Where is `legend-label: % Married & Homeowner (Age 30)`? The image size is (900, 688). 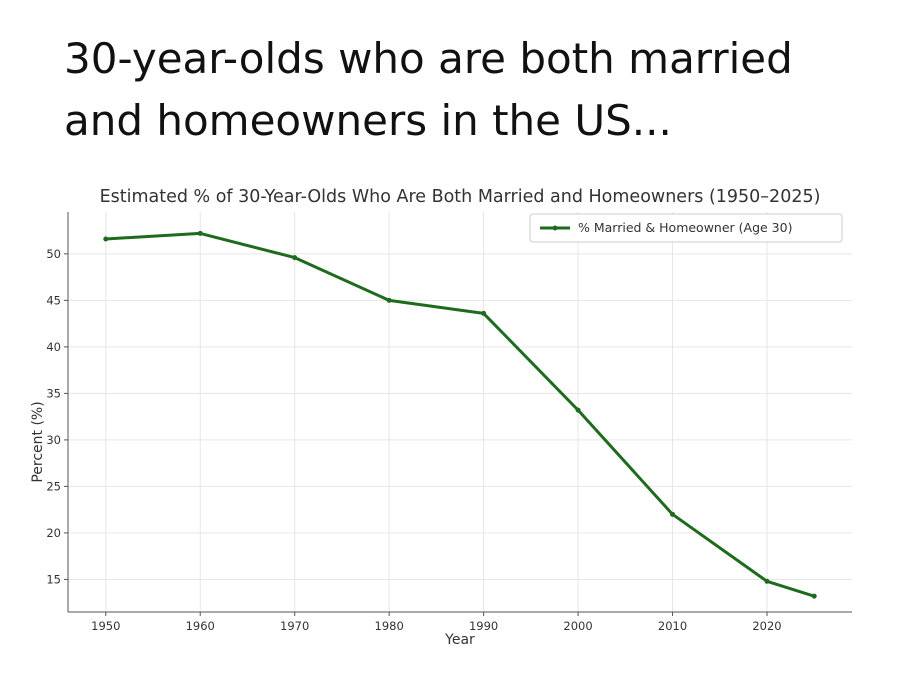
legend-label: % Married & Homeowner (Age 30) is located at coordinates (685, 227).